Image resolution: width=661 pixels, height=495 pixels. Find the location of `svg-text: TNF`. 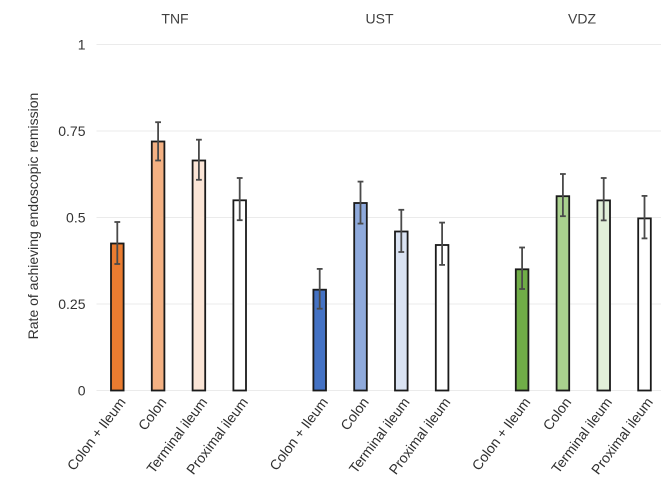

svg-text: TNF is located at coordinates (174, 18).